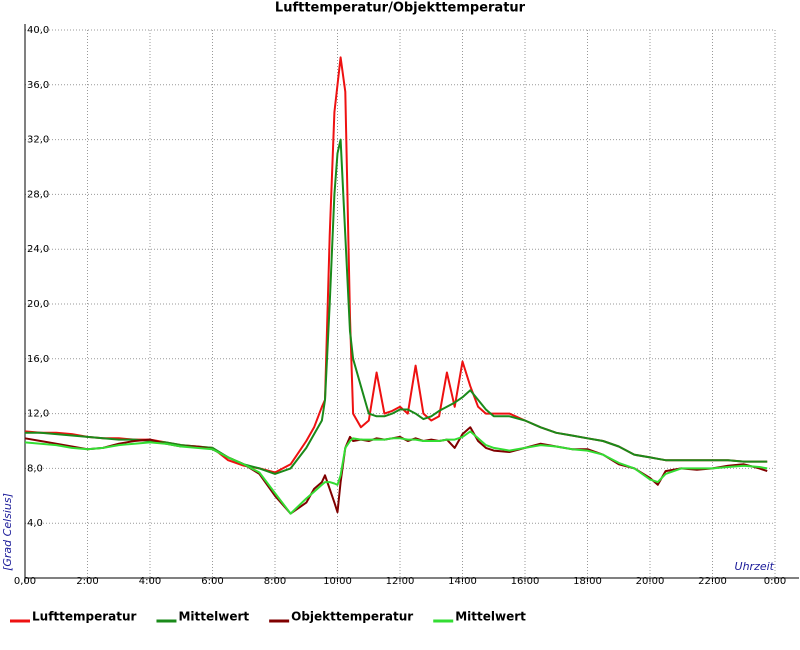 This screenshot has width=800, height=650. I want to click on chart-title: Lufttemperatur/Objekttemperatur, so click(400, 8).